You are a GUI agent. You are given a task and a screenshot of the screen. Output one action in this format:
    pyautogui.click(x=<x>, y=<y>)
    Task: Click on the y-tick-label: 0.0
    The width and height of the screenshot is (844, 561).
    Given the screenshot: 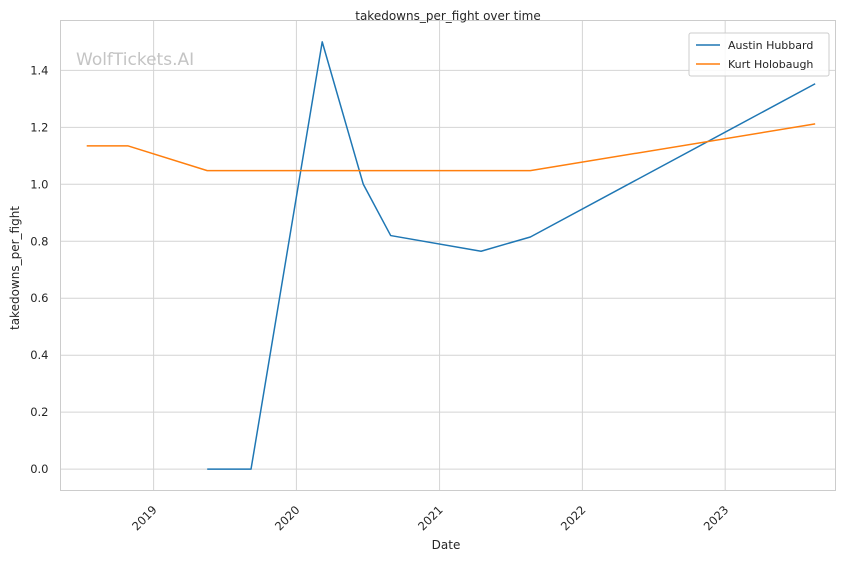 What is the action you would take?
    pyautogui.click(x=39, y=469)
    